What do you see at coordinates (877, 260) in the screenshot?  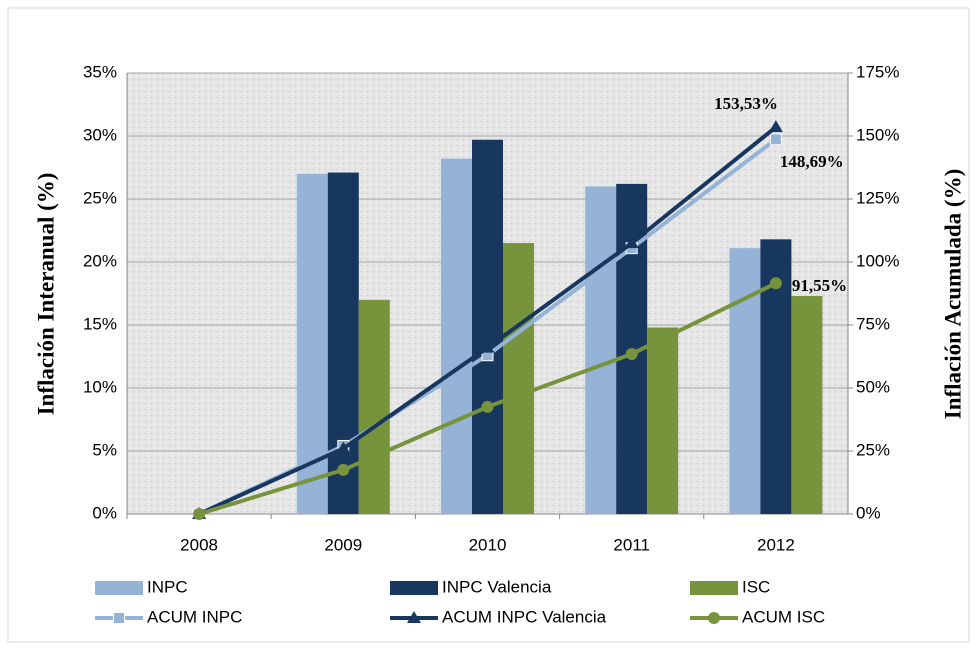 I see `y2-tick-label: 100%` at bounding box center [877, 260].